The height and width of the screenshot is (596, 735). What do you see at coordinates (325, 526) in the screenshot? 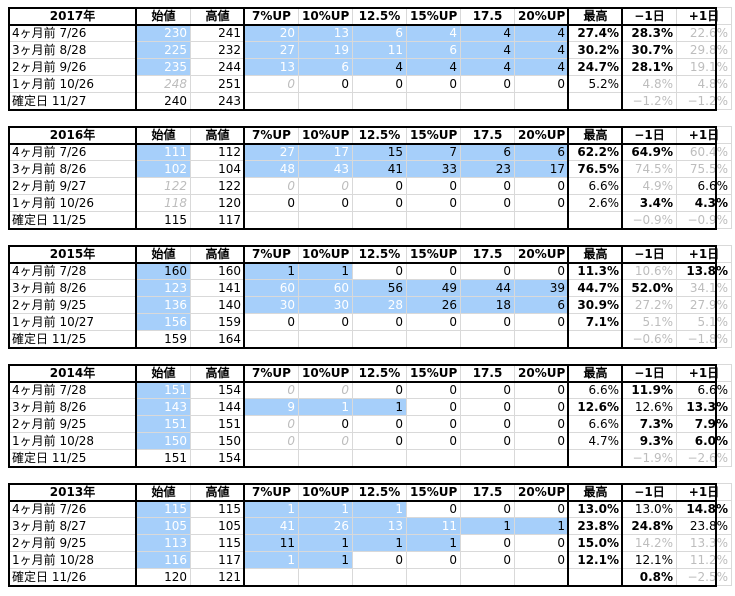
I see `table-cell: 26` at bounding box center [325, 526].